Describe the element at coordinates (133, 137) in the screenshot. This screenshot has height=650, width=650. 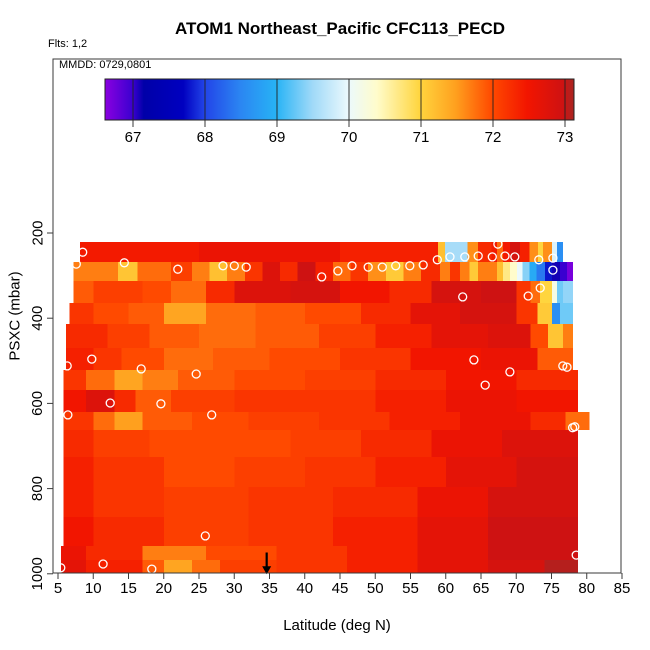
I see `colorbar-tick-label: 67` at that location.